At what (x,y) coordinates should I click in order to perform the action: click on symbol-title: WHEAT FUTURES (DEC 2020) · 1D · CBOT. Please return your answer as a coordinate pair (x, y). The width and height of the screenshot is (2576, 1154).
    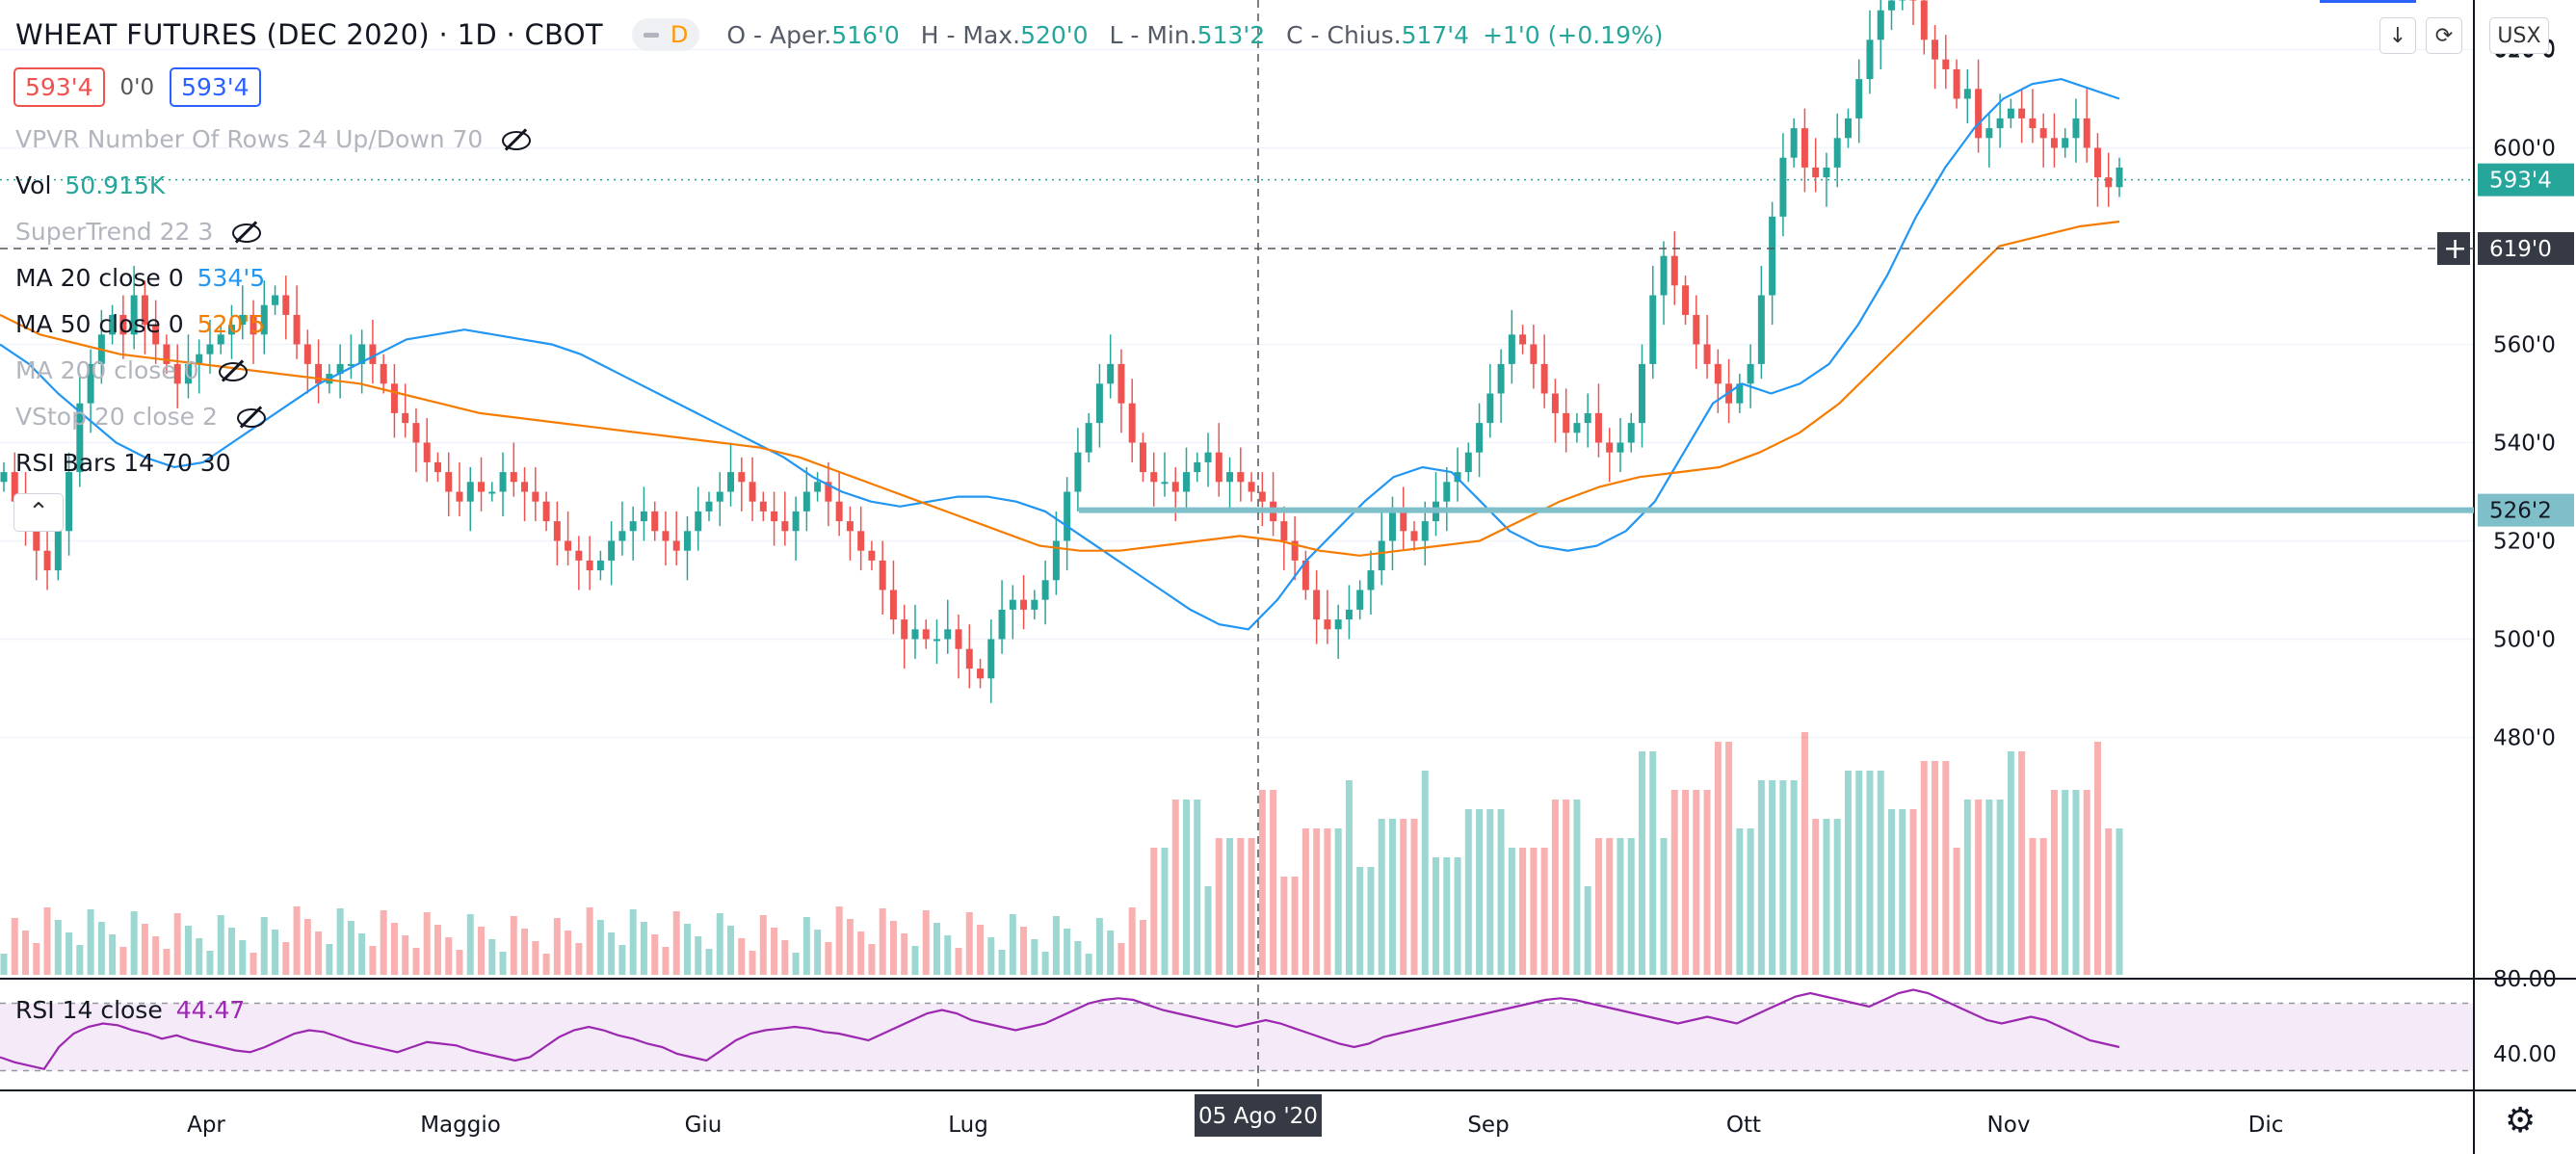
    Looking at the image, I should click on (309, 34).